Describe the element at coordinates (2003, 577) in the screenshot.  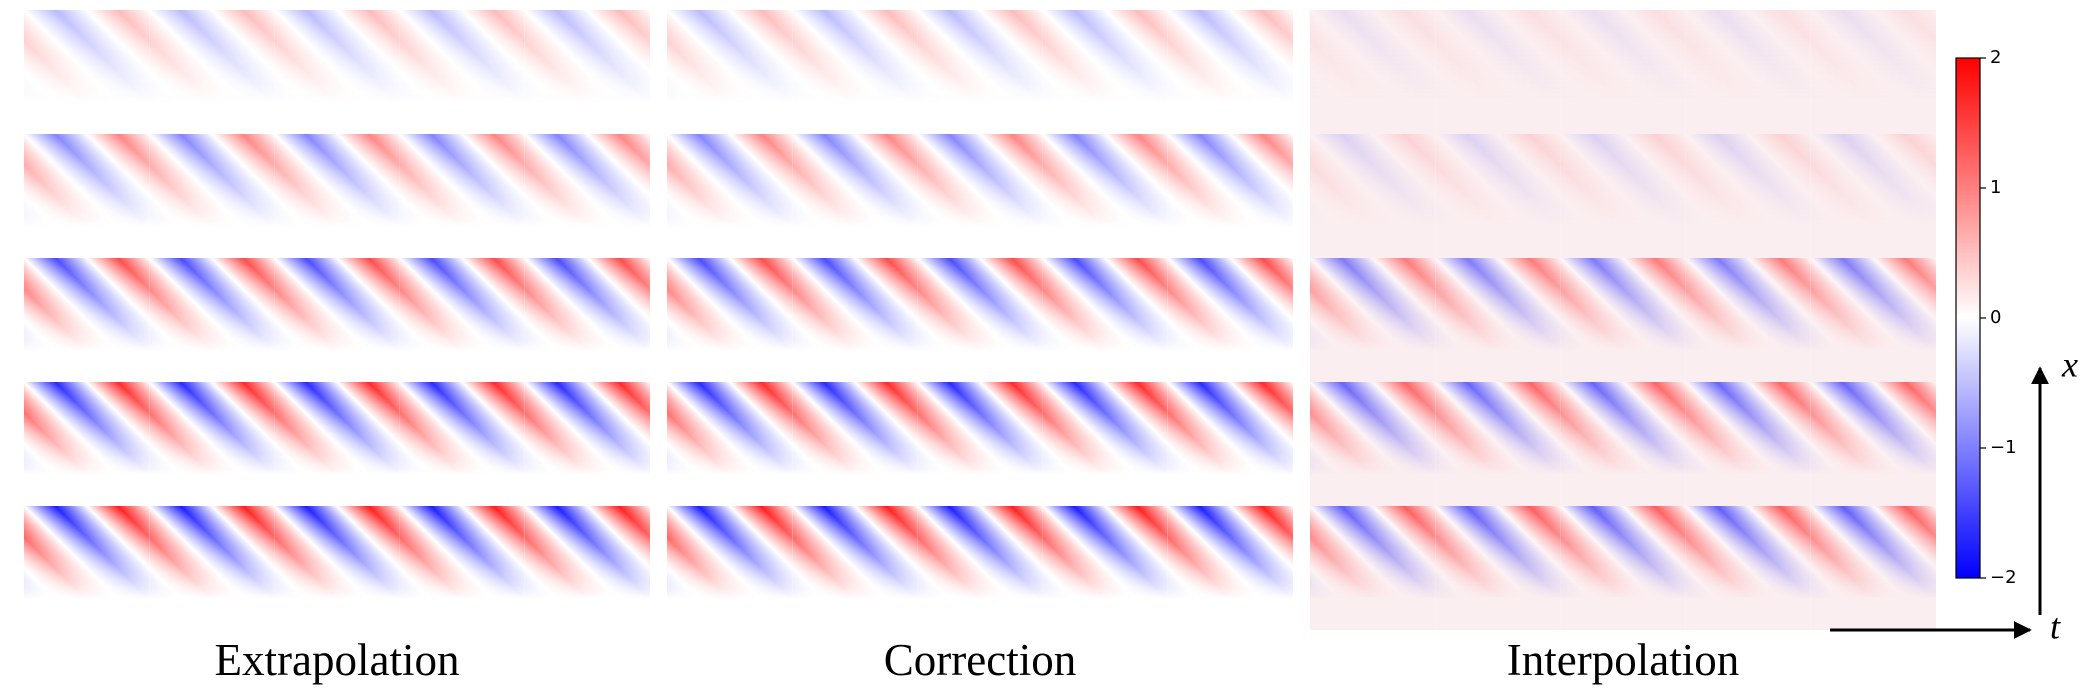
I see `colorbar-tick-label: −2` at that location.